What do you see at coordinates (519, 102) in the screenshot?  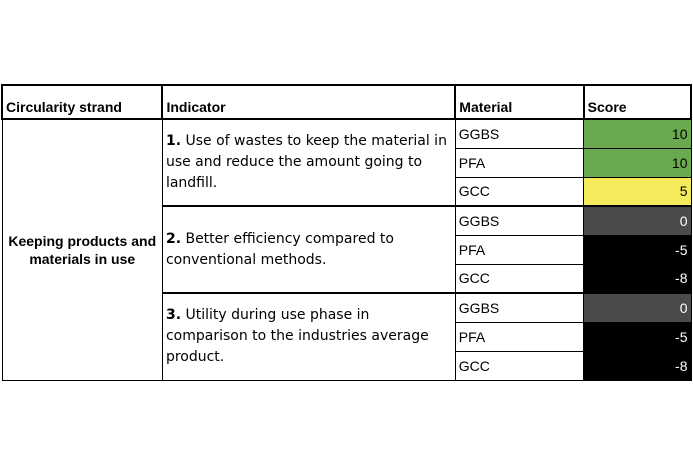 I see `header-material: Material` at bounding box center [519, 102].